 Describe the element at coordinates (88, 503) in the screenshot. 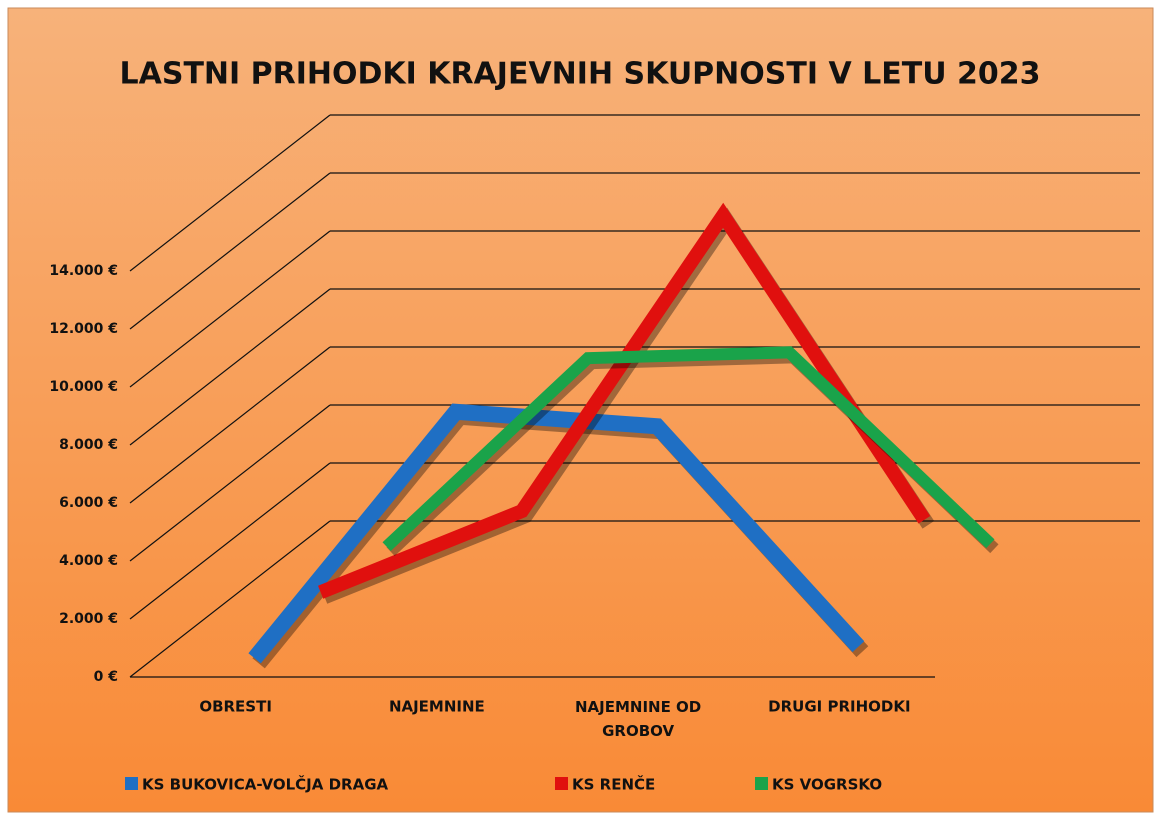

I see `y-tick-label: 6.000 €` at that location.